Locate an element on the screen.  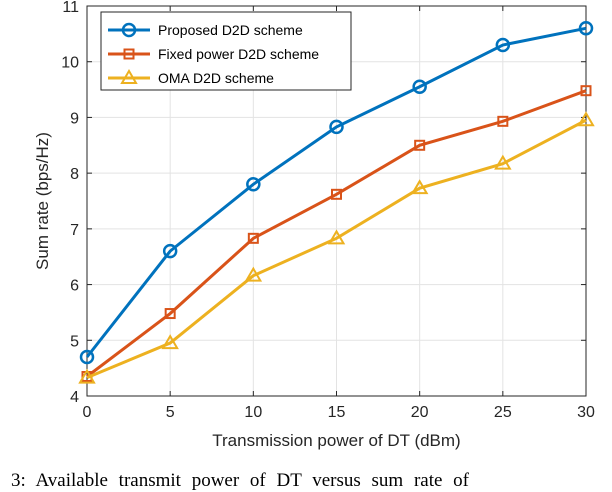
y-tick-label: 5 is located at coordinates (74, 341).